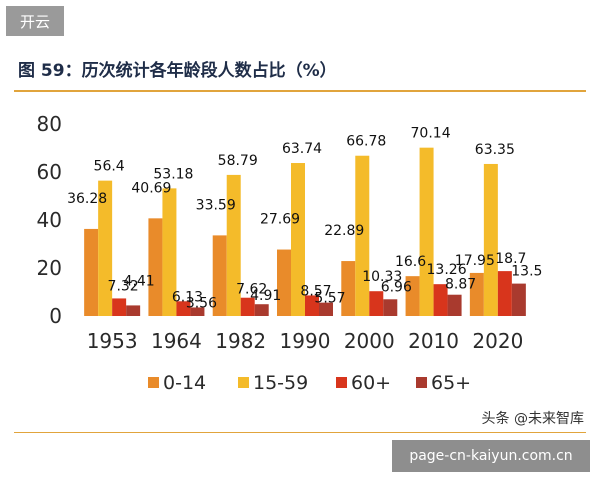  What do you see at coordinates (49, 124) in the screenshot?
I see `y-tick-label: 80` at bounding box center [49, 124].